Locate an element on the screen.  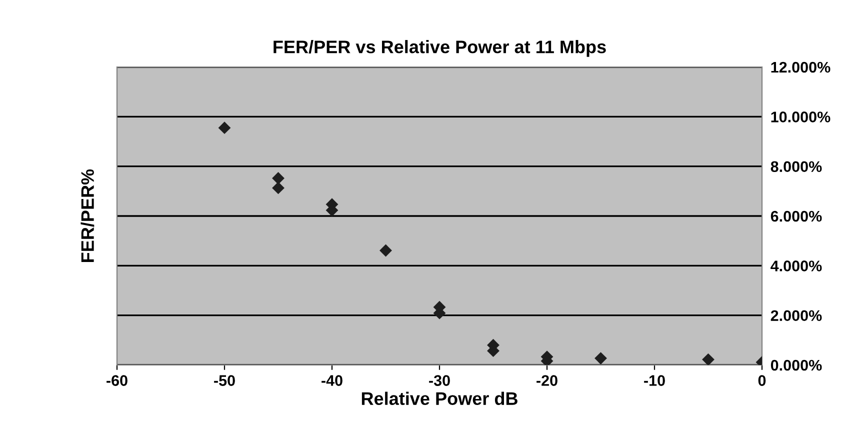
x-axis-title: Relative Power dB is located at coordinates (440, 399).